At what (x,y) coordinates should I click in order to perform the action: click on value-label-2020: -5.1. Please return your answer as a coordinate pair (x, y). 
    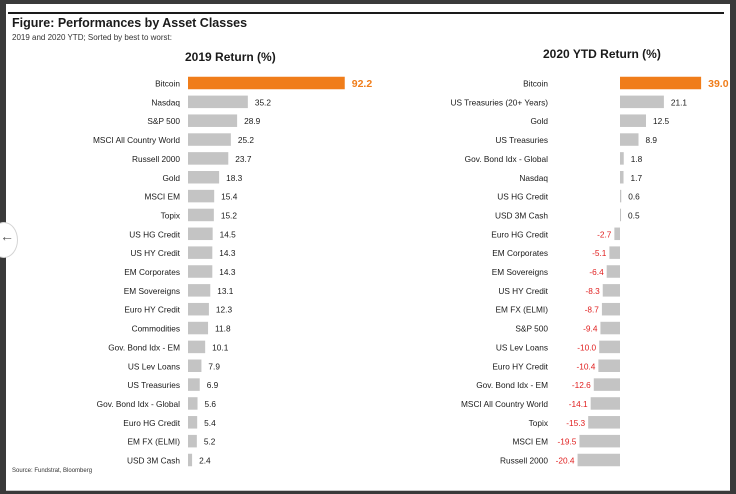
    Looking at the image, I should click on (599, 253).